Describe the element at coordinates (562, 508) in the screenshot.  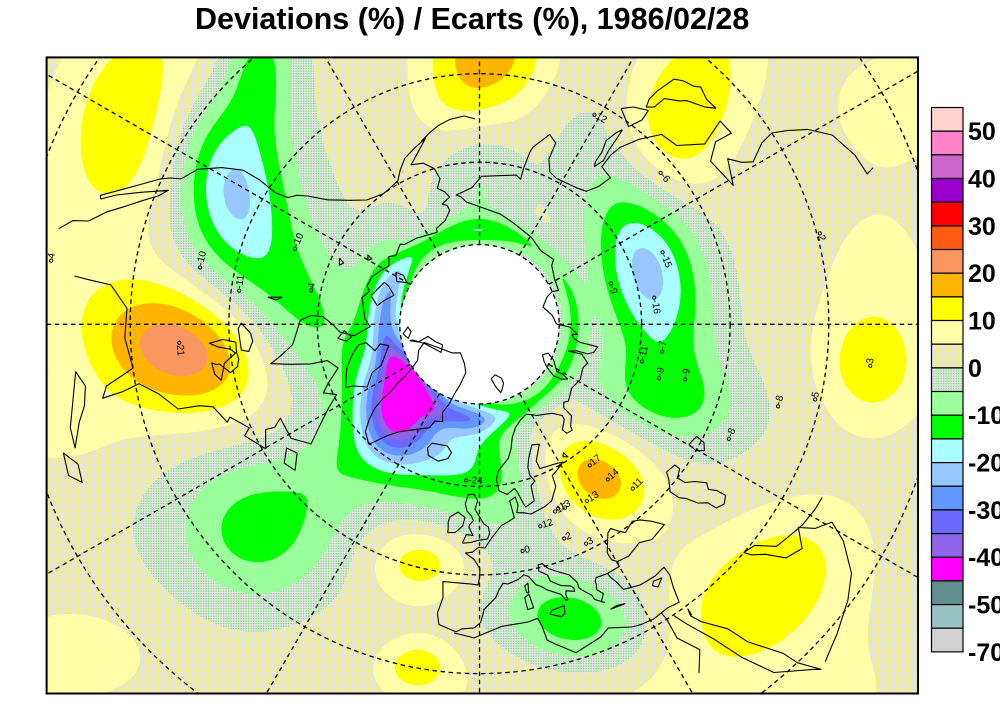
I see `svg-text: 15` at that location.